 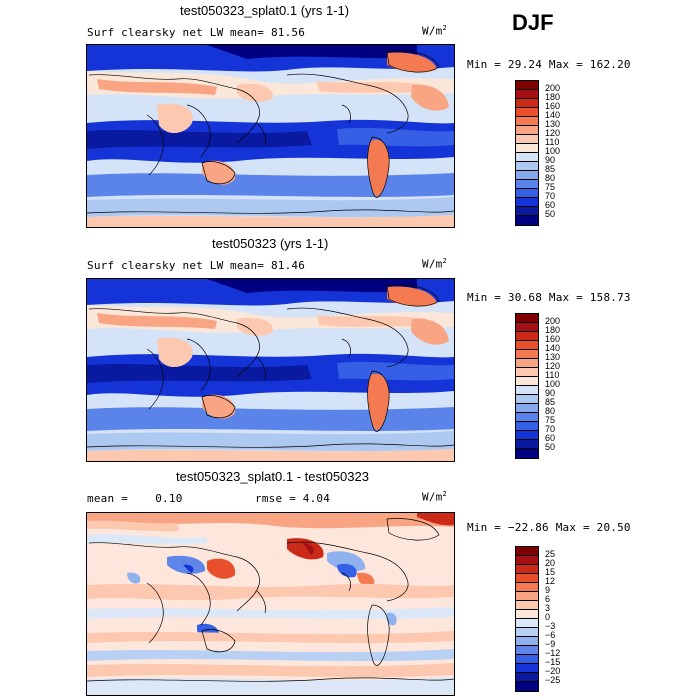 I want to click on panel2-range: Min = 30.68 Max = 158.73, so click(x=549, y=297).